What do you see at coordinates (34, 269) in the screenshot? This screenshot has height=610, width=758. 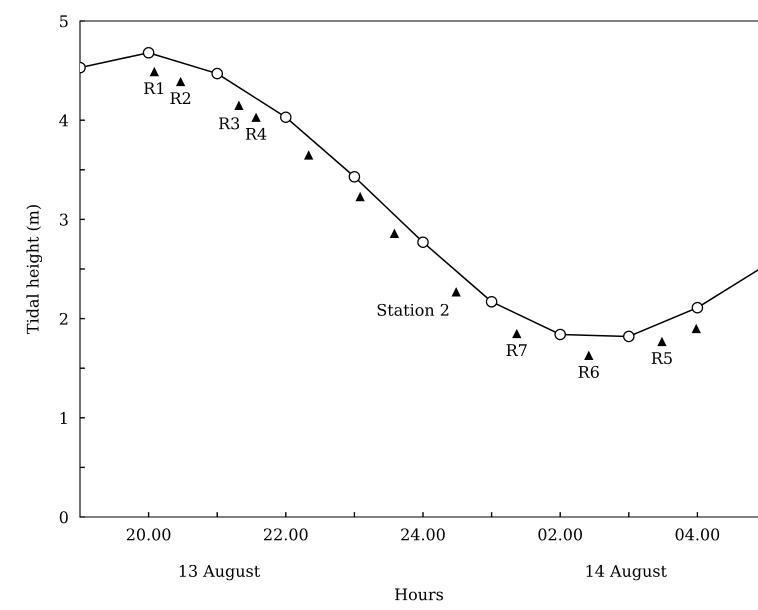 I see `y-axis-title: Tidal height (m)` at bounding box center [34, 269].